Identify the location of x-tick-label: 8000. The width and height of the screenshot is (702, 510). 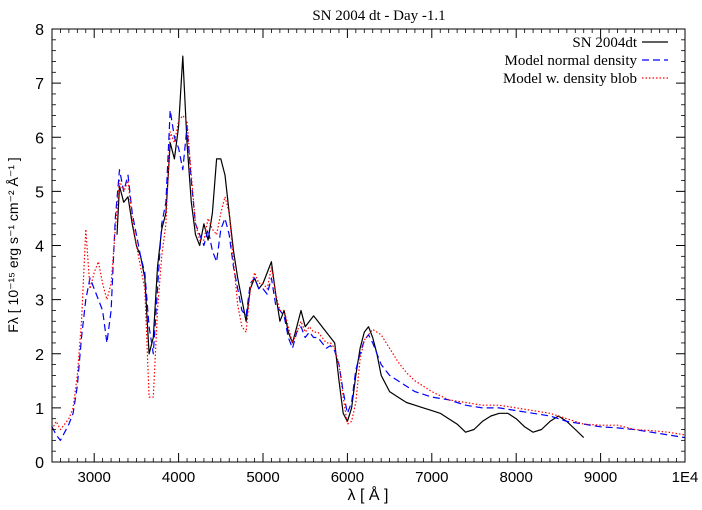
(516, 477).